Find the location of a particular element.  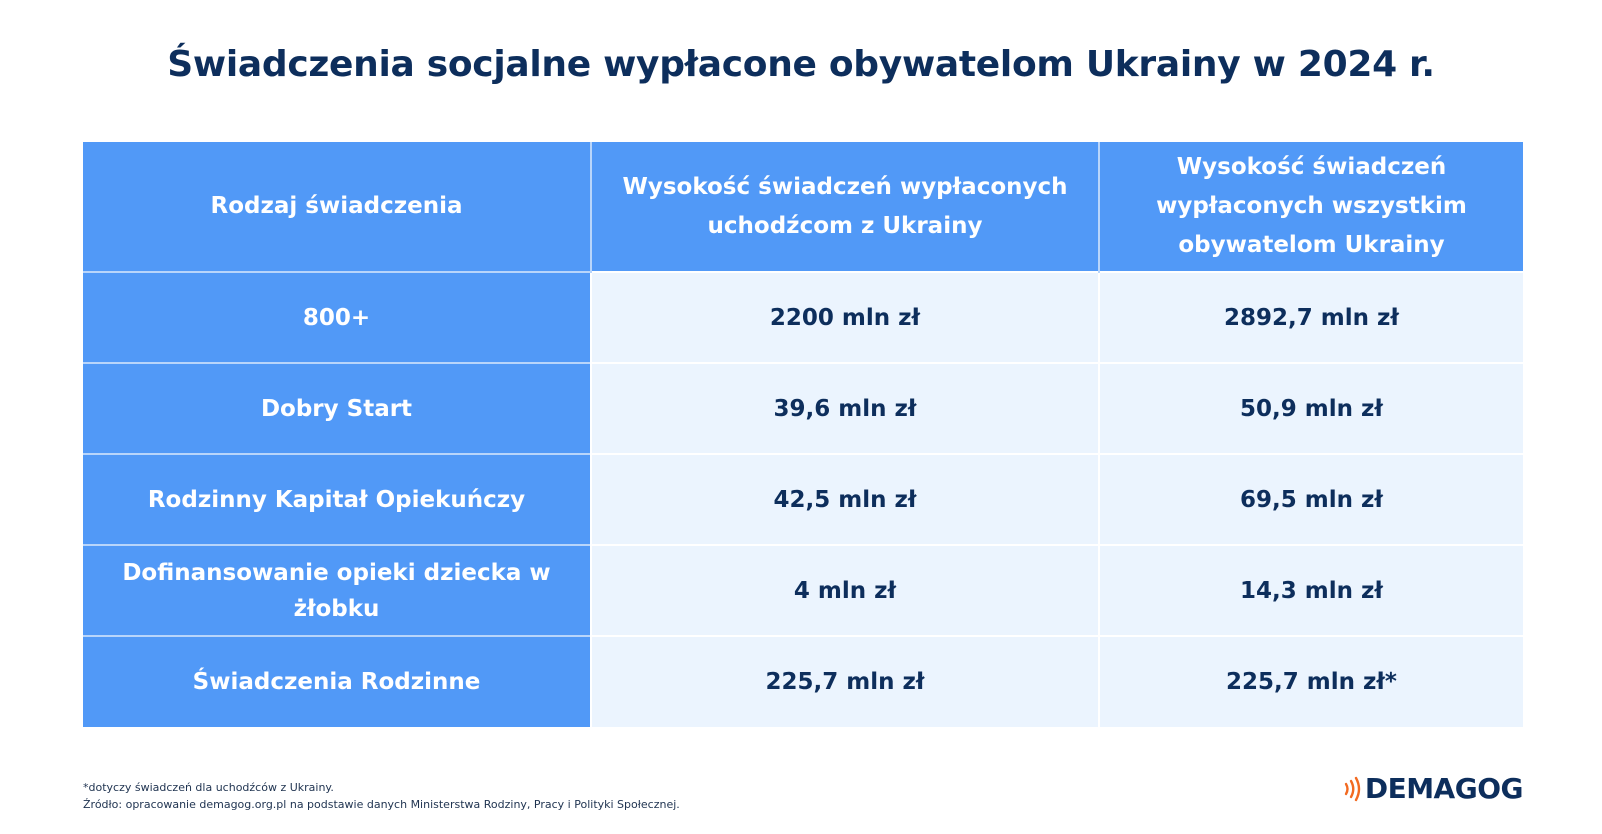

all-citizens-value: 69,5 mln zł is located at coordinates (1310, 499).